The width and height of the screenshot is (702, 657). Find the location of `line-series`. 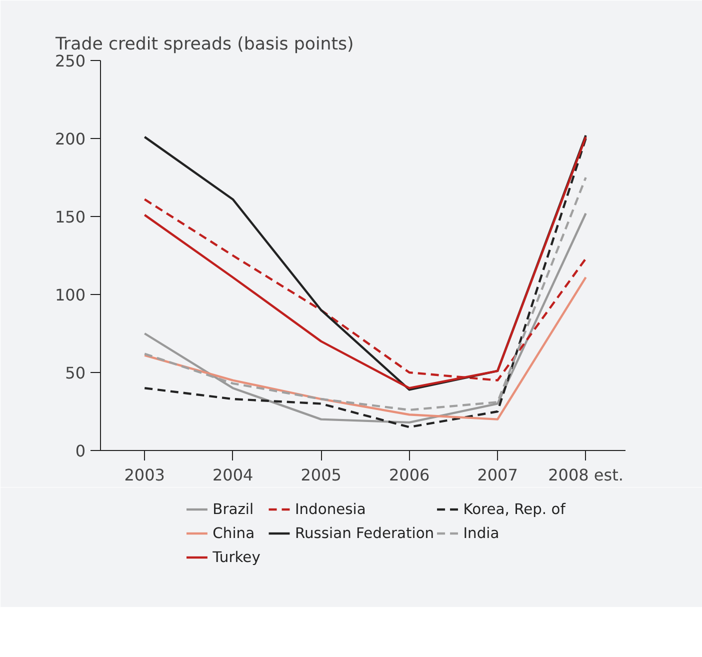

line-series is located at coordinates (365, 348).